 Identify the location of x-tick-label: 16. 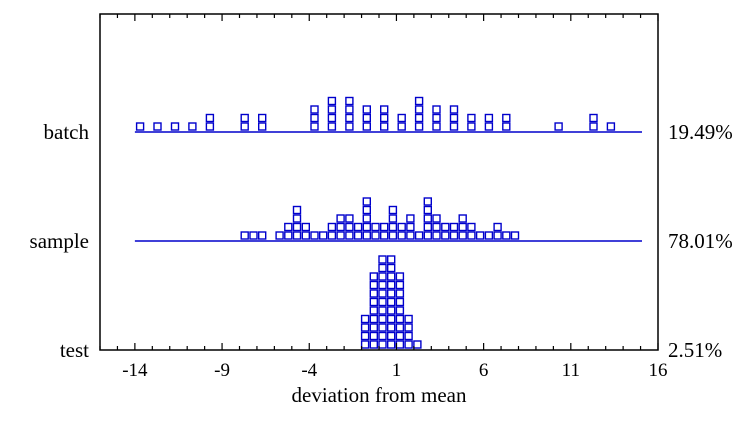
(658, 370).